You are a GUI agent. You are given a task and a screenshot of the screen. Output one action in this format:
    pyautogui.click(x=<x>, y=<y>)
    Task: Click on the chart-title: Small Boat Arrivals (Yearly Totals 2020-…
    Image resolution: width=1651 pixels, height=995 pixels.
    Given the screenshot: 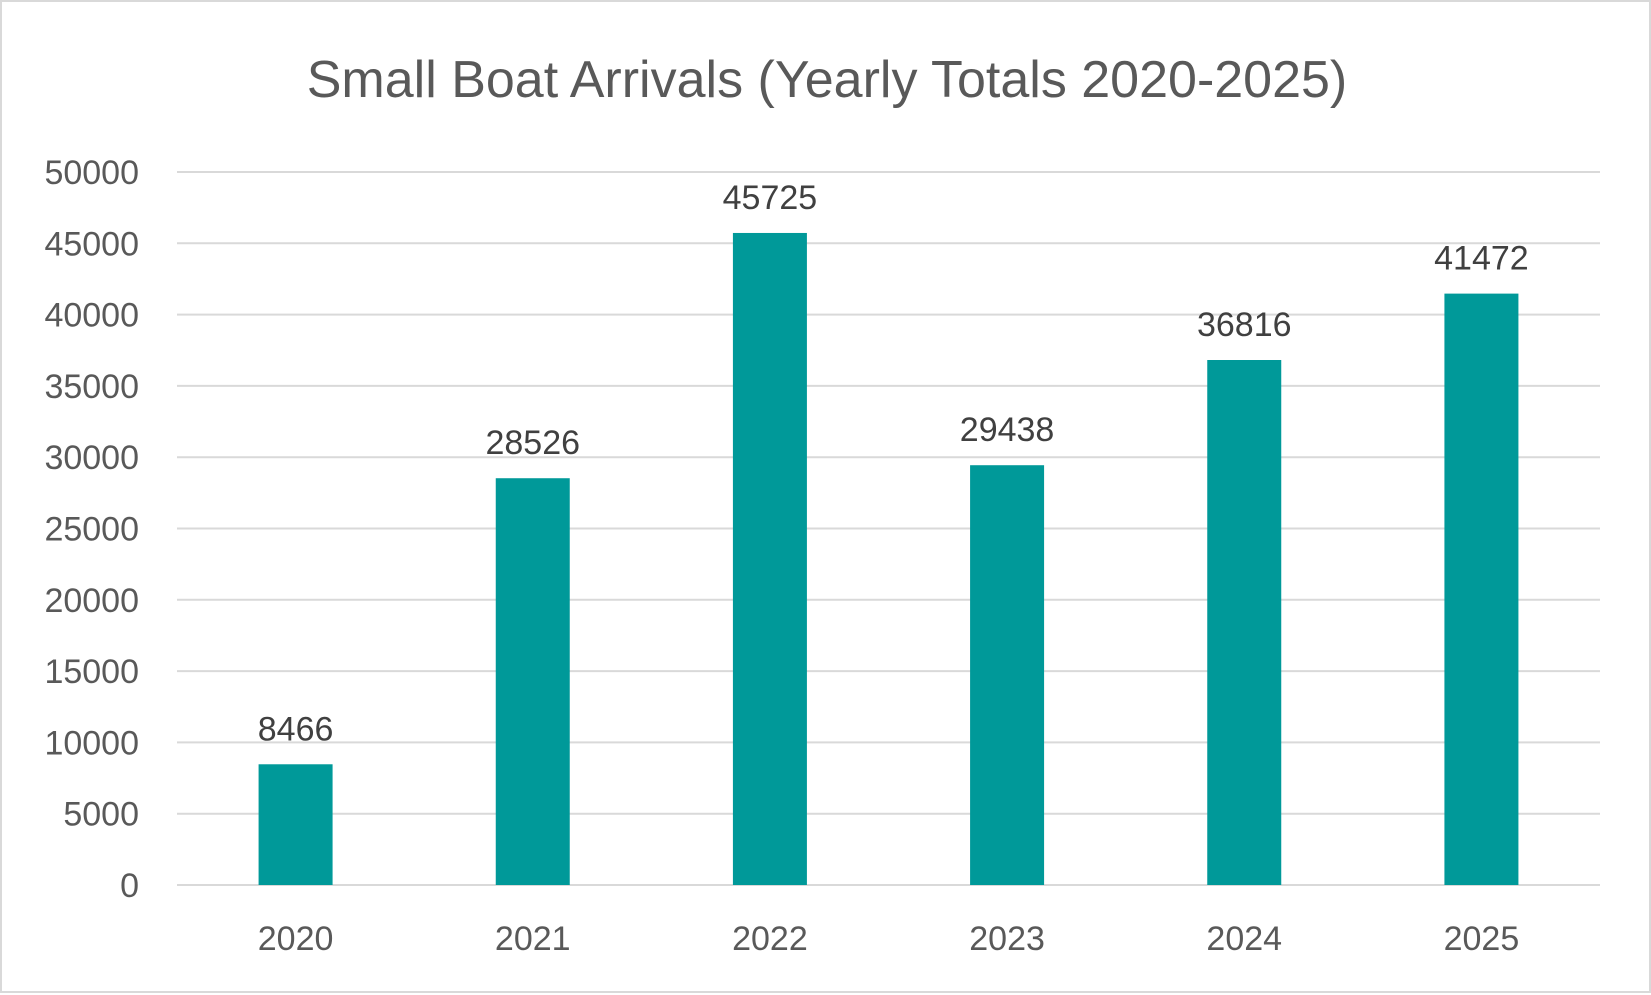 What is the action you would take?
    pyautogui.click(x=827, y=80)
    